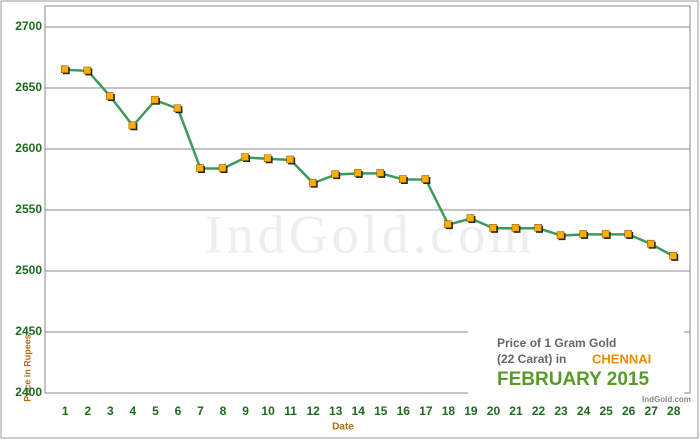  Describe the element at coordinates (200, 411) in the screenshot. I see `x-tick-label: 7` at that location.